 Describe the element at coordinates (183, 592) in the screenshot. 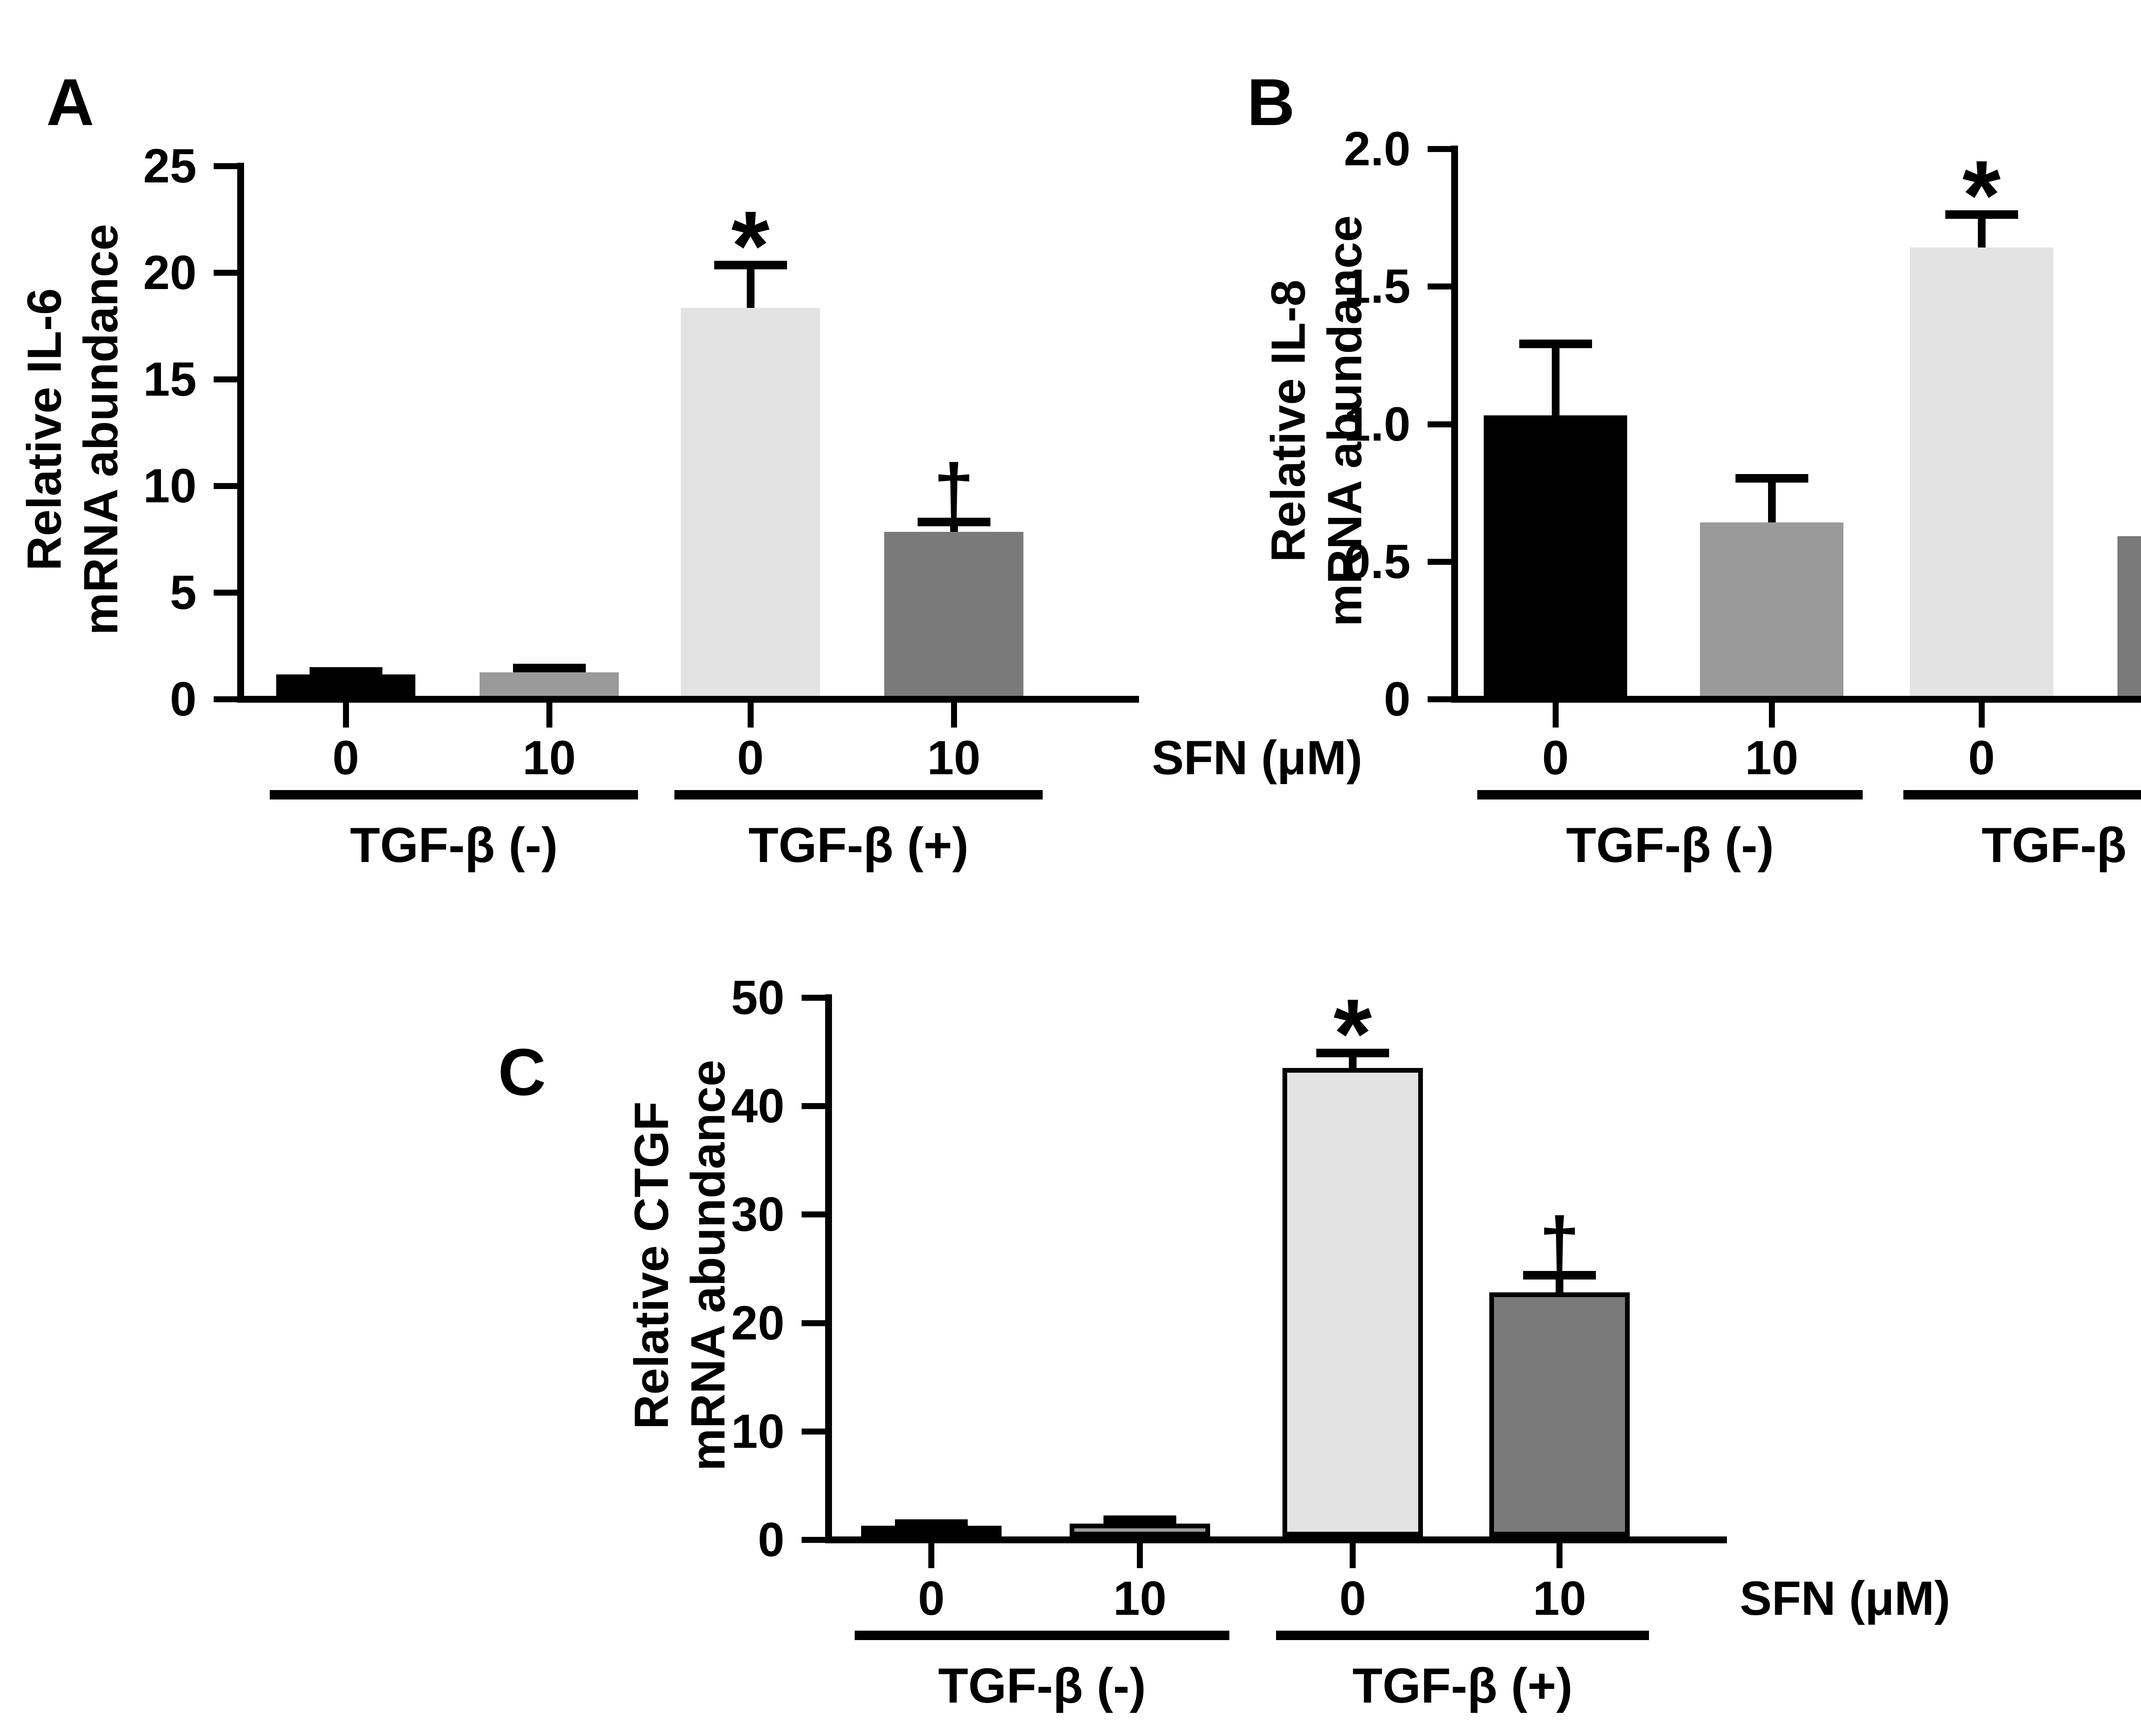

I see `y-tick-label-a: 5` at that location.